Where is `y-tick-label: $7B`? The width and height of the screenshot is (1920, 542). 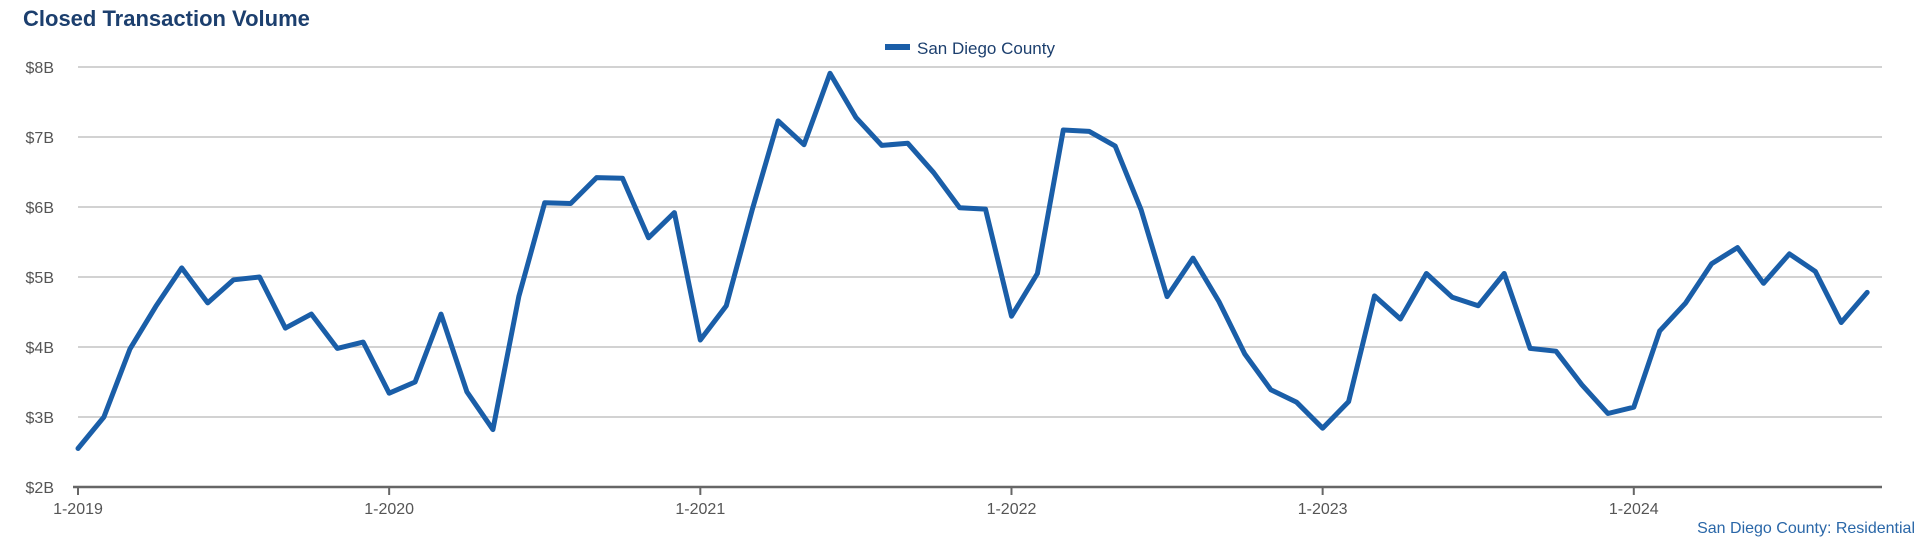
y-tick-label: $7B is located at coordinates (40, 138).